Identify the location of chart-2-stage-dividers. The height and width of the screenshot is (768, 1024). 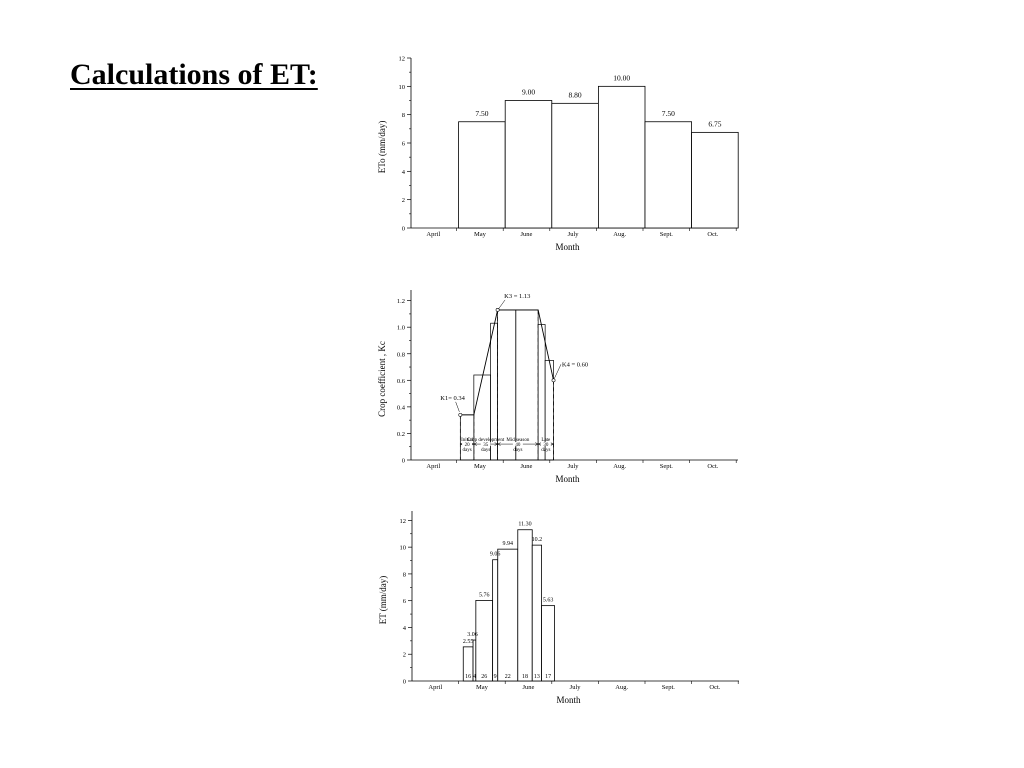
(506, 384).